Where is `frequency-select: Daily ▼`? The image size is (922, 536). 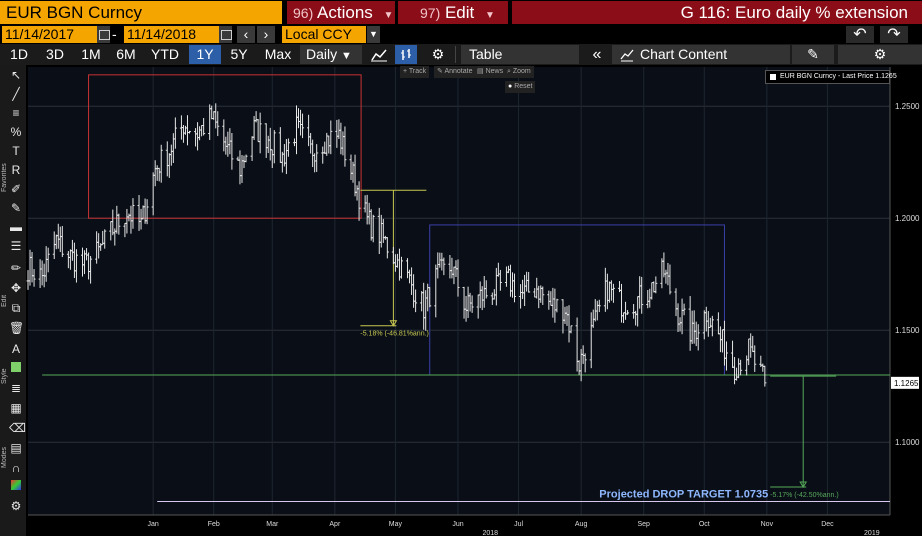 frequency-select: Daily ▼ is located at coordinates (331, 54).